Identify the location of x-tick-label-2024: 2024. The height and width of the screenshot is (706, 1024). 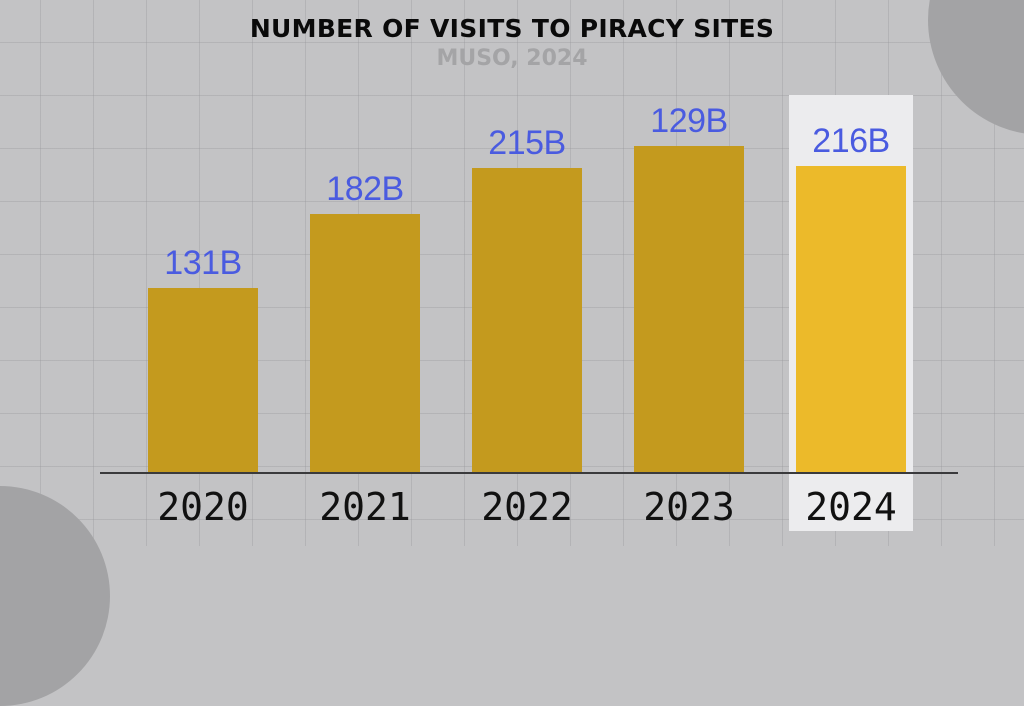
(851, 507).